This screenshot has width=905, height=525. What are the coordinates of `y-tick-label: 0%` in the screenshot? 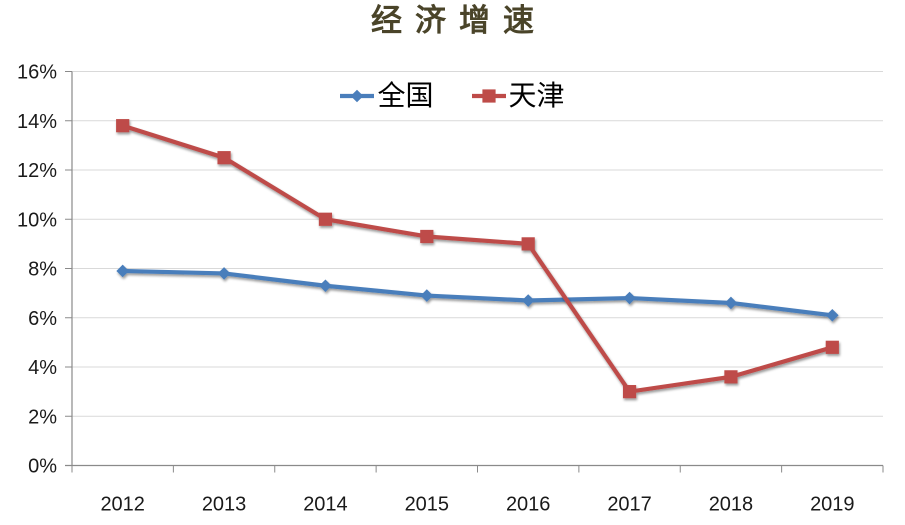 It's located at (42, 467).